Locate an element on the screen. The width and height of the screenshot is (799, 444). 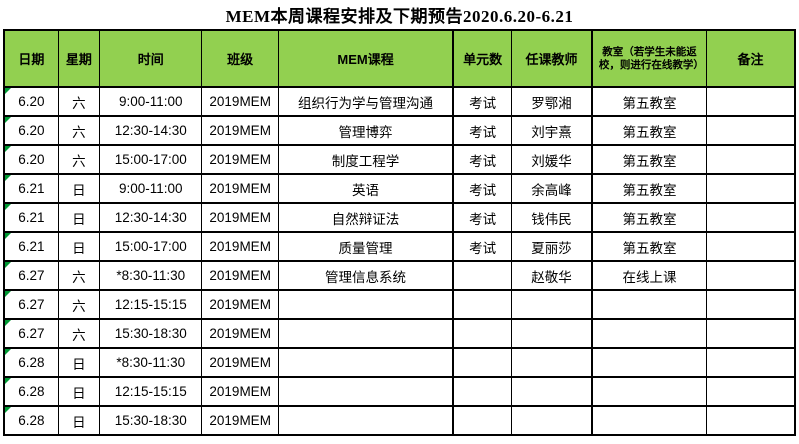
column-header-time: 时间 is located at coordinates (150, 58).